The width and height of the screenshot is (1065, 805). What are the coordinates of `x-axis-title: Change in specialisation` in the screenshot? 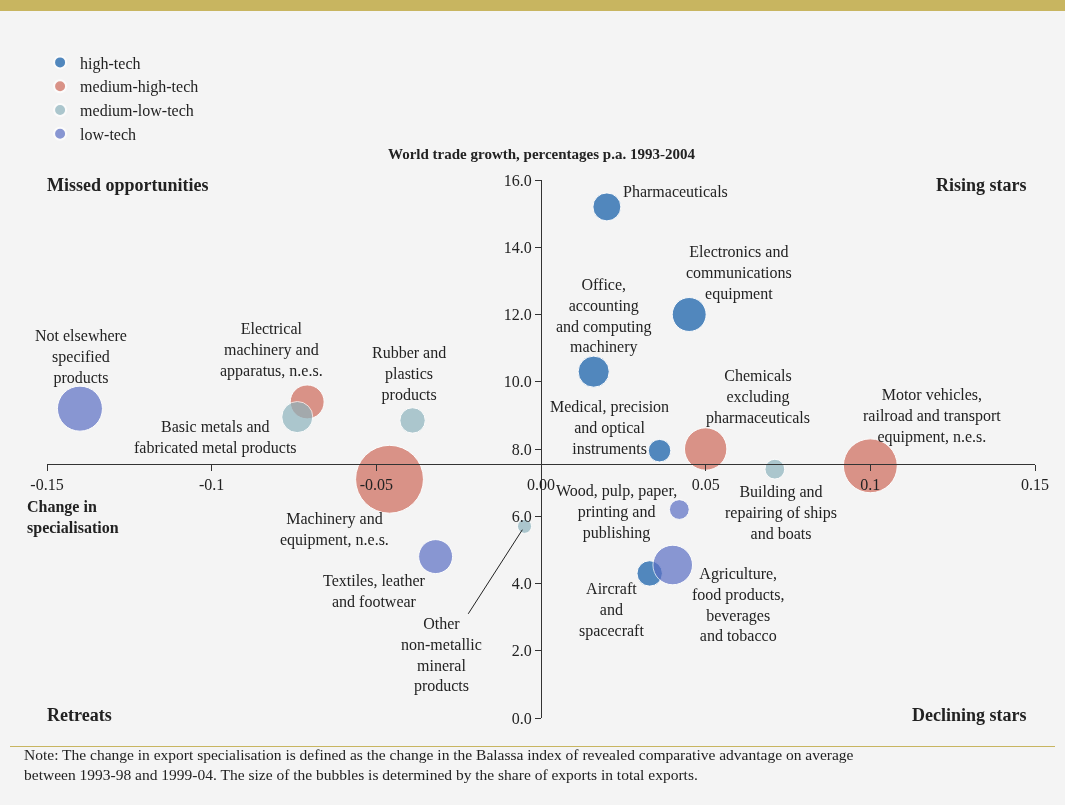 It's located at (73, 517).